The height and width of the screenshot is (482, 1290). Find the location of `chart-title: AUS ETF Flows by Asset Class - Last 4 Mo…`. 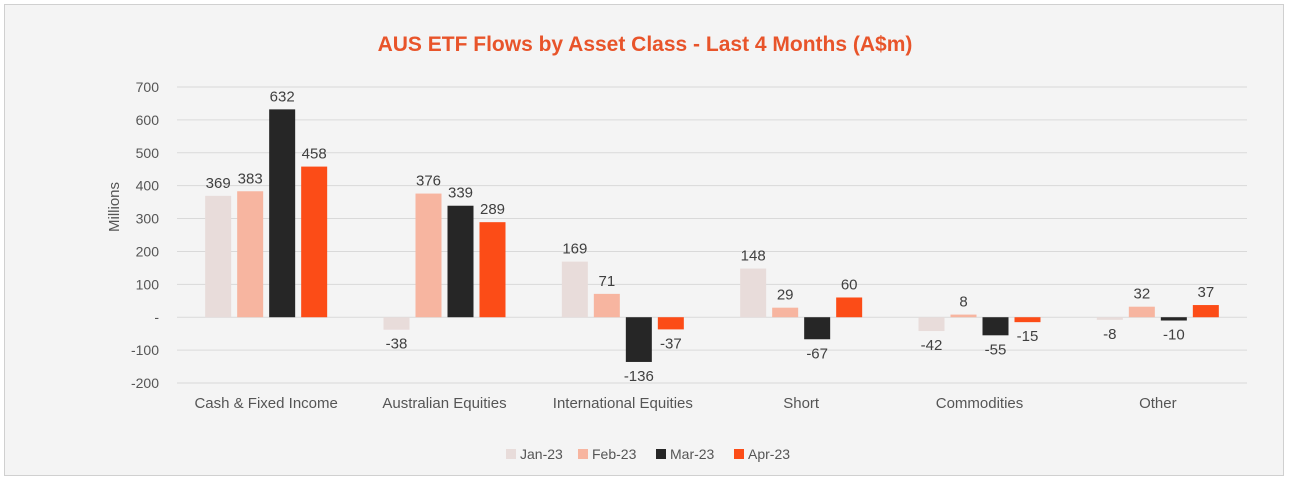

chart-title: AUS ETF Flows by Asset Class - Last 4 Mo… is located at coordinates (645, 44).